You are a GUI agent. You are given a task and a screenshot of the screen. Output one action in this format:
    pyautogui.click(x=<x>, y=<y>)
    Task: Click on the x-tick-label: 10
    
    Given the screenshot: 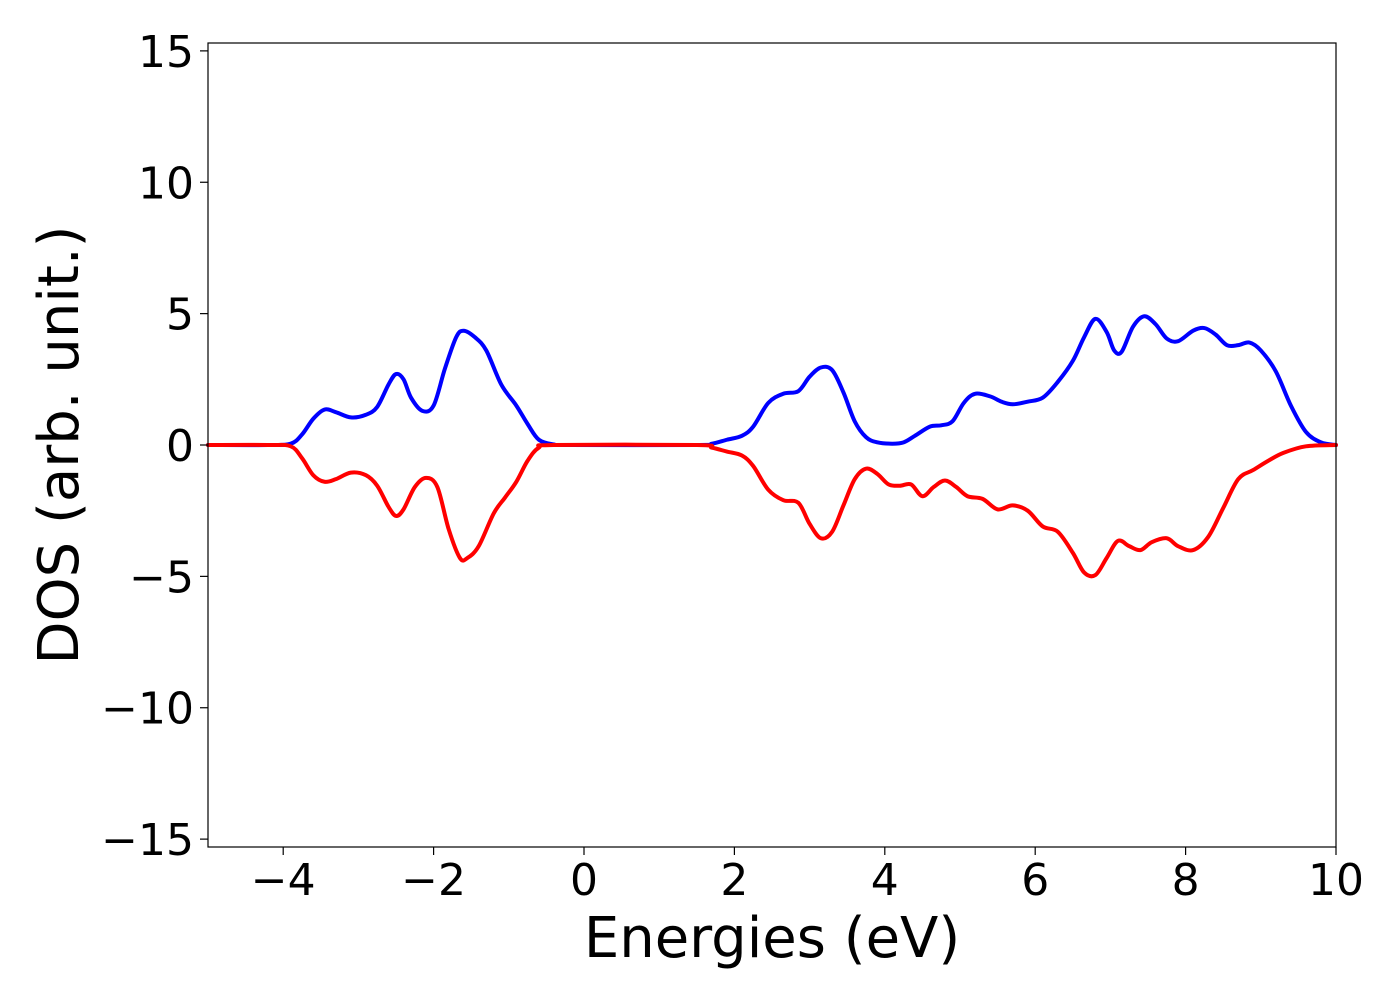 What is the action you would take?
    pyautogui.click(x=1336, y=880)
    